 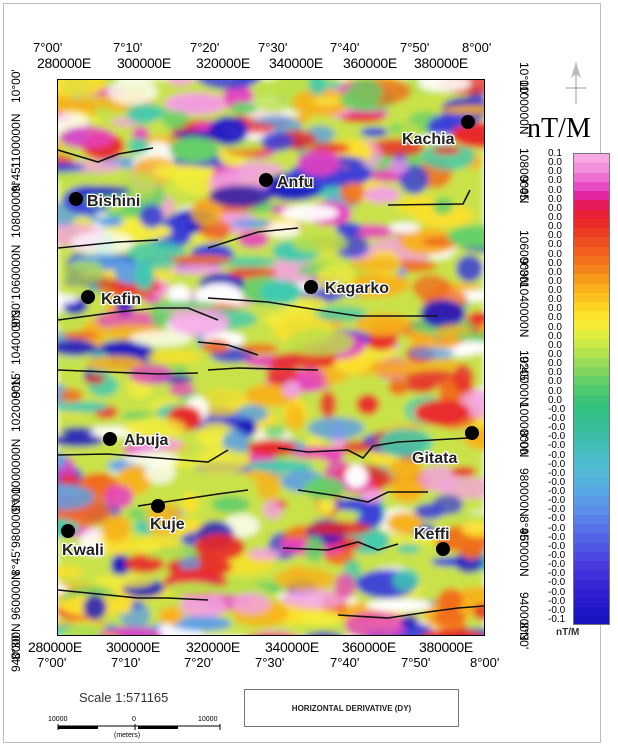 What do you see at coordinates (128, 47) in the screenshot?
I see `top-deg-label: 7°10'` at bounding box center [128, 47].